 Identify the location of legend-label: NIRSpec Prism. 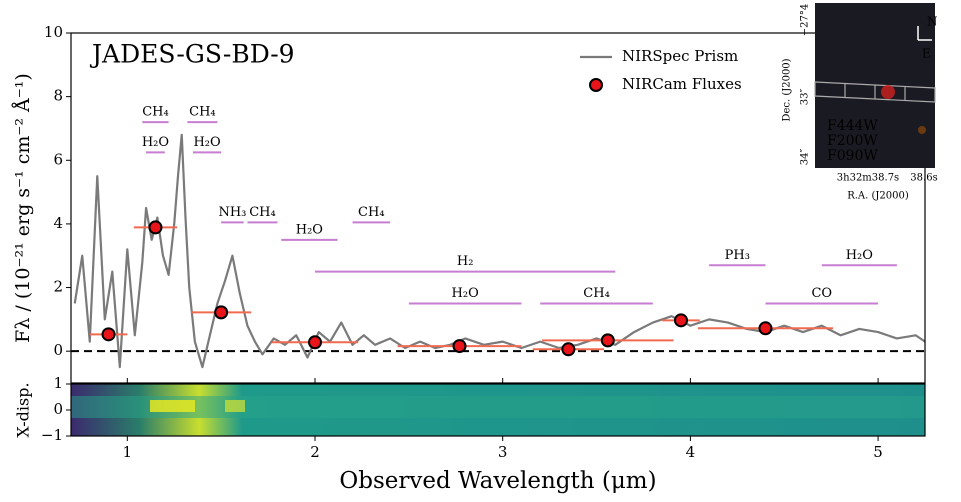
(680, 56).